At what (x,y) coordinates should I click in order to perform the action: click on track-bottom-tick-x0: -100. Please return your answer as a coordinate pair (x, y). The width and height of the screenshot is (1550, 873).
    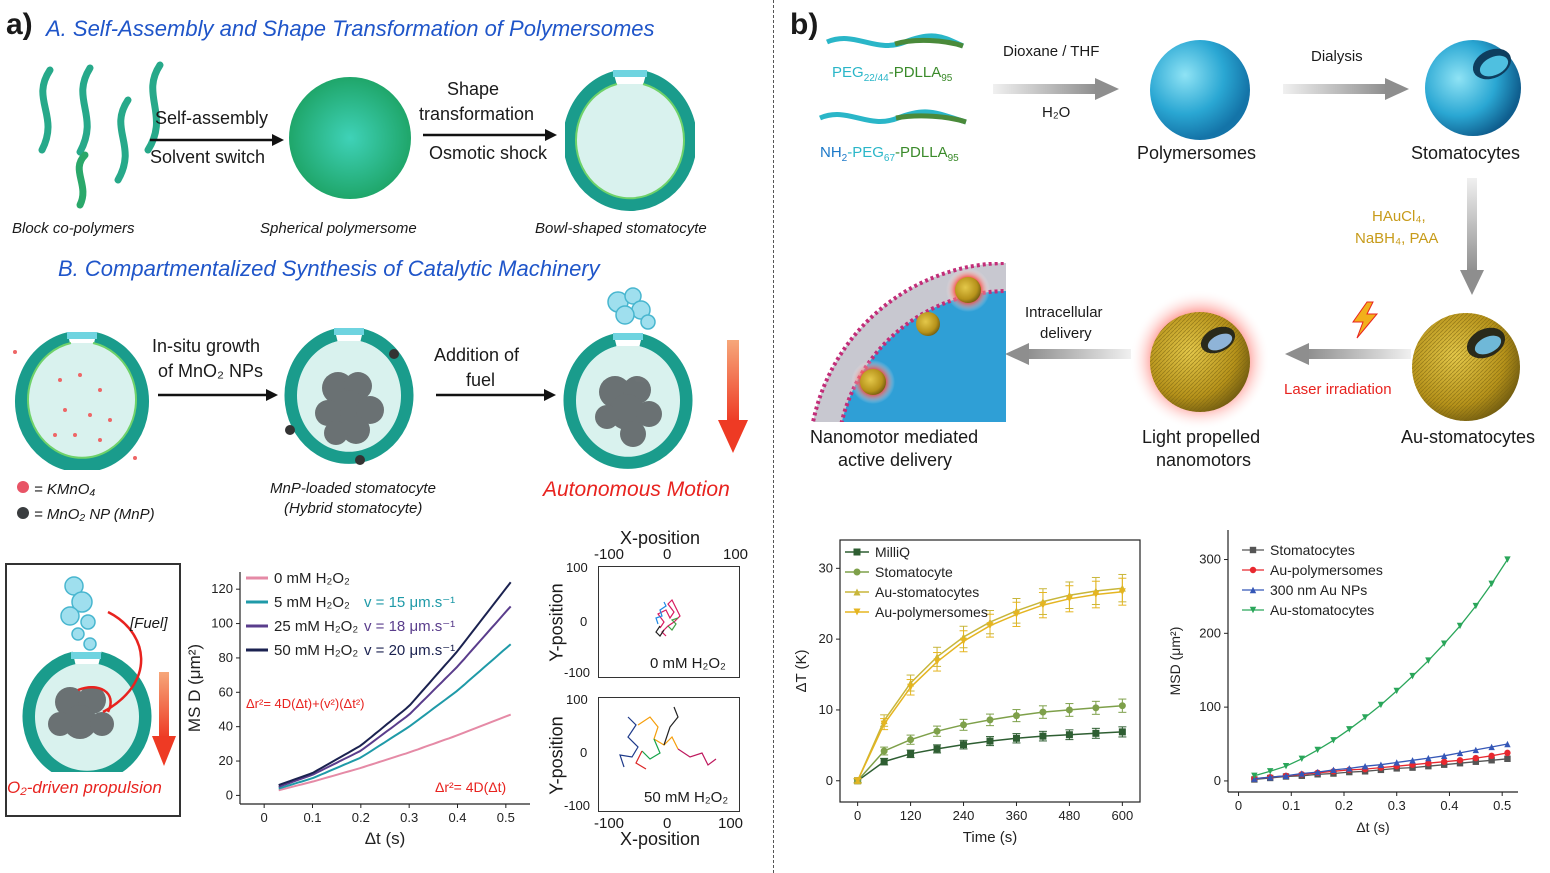
    Looking at the image, I should click on (609, 823).